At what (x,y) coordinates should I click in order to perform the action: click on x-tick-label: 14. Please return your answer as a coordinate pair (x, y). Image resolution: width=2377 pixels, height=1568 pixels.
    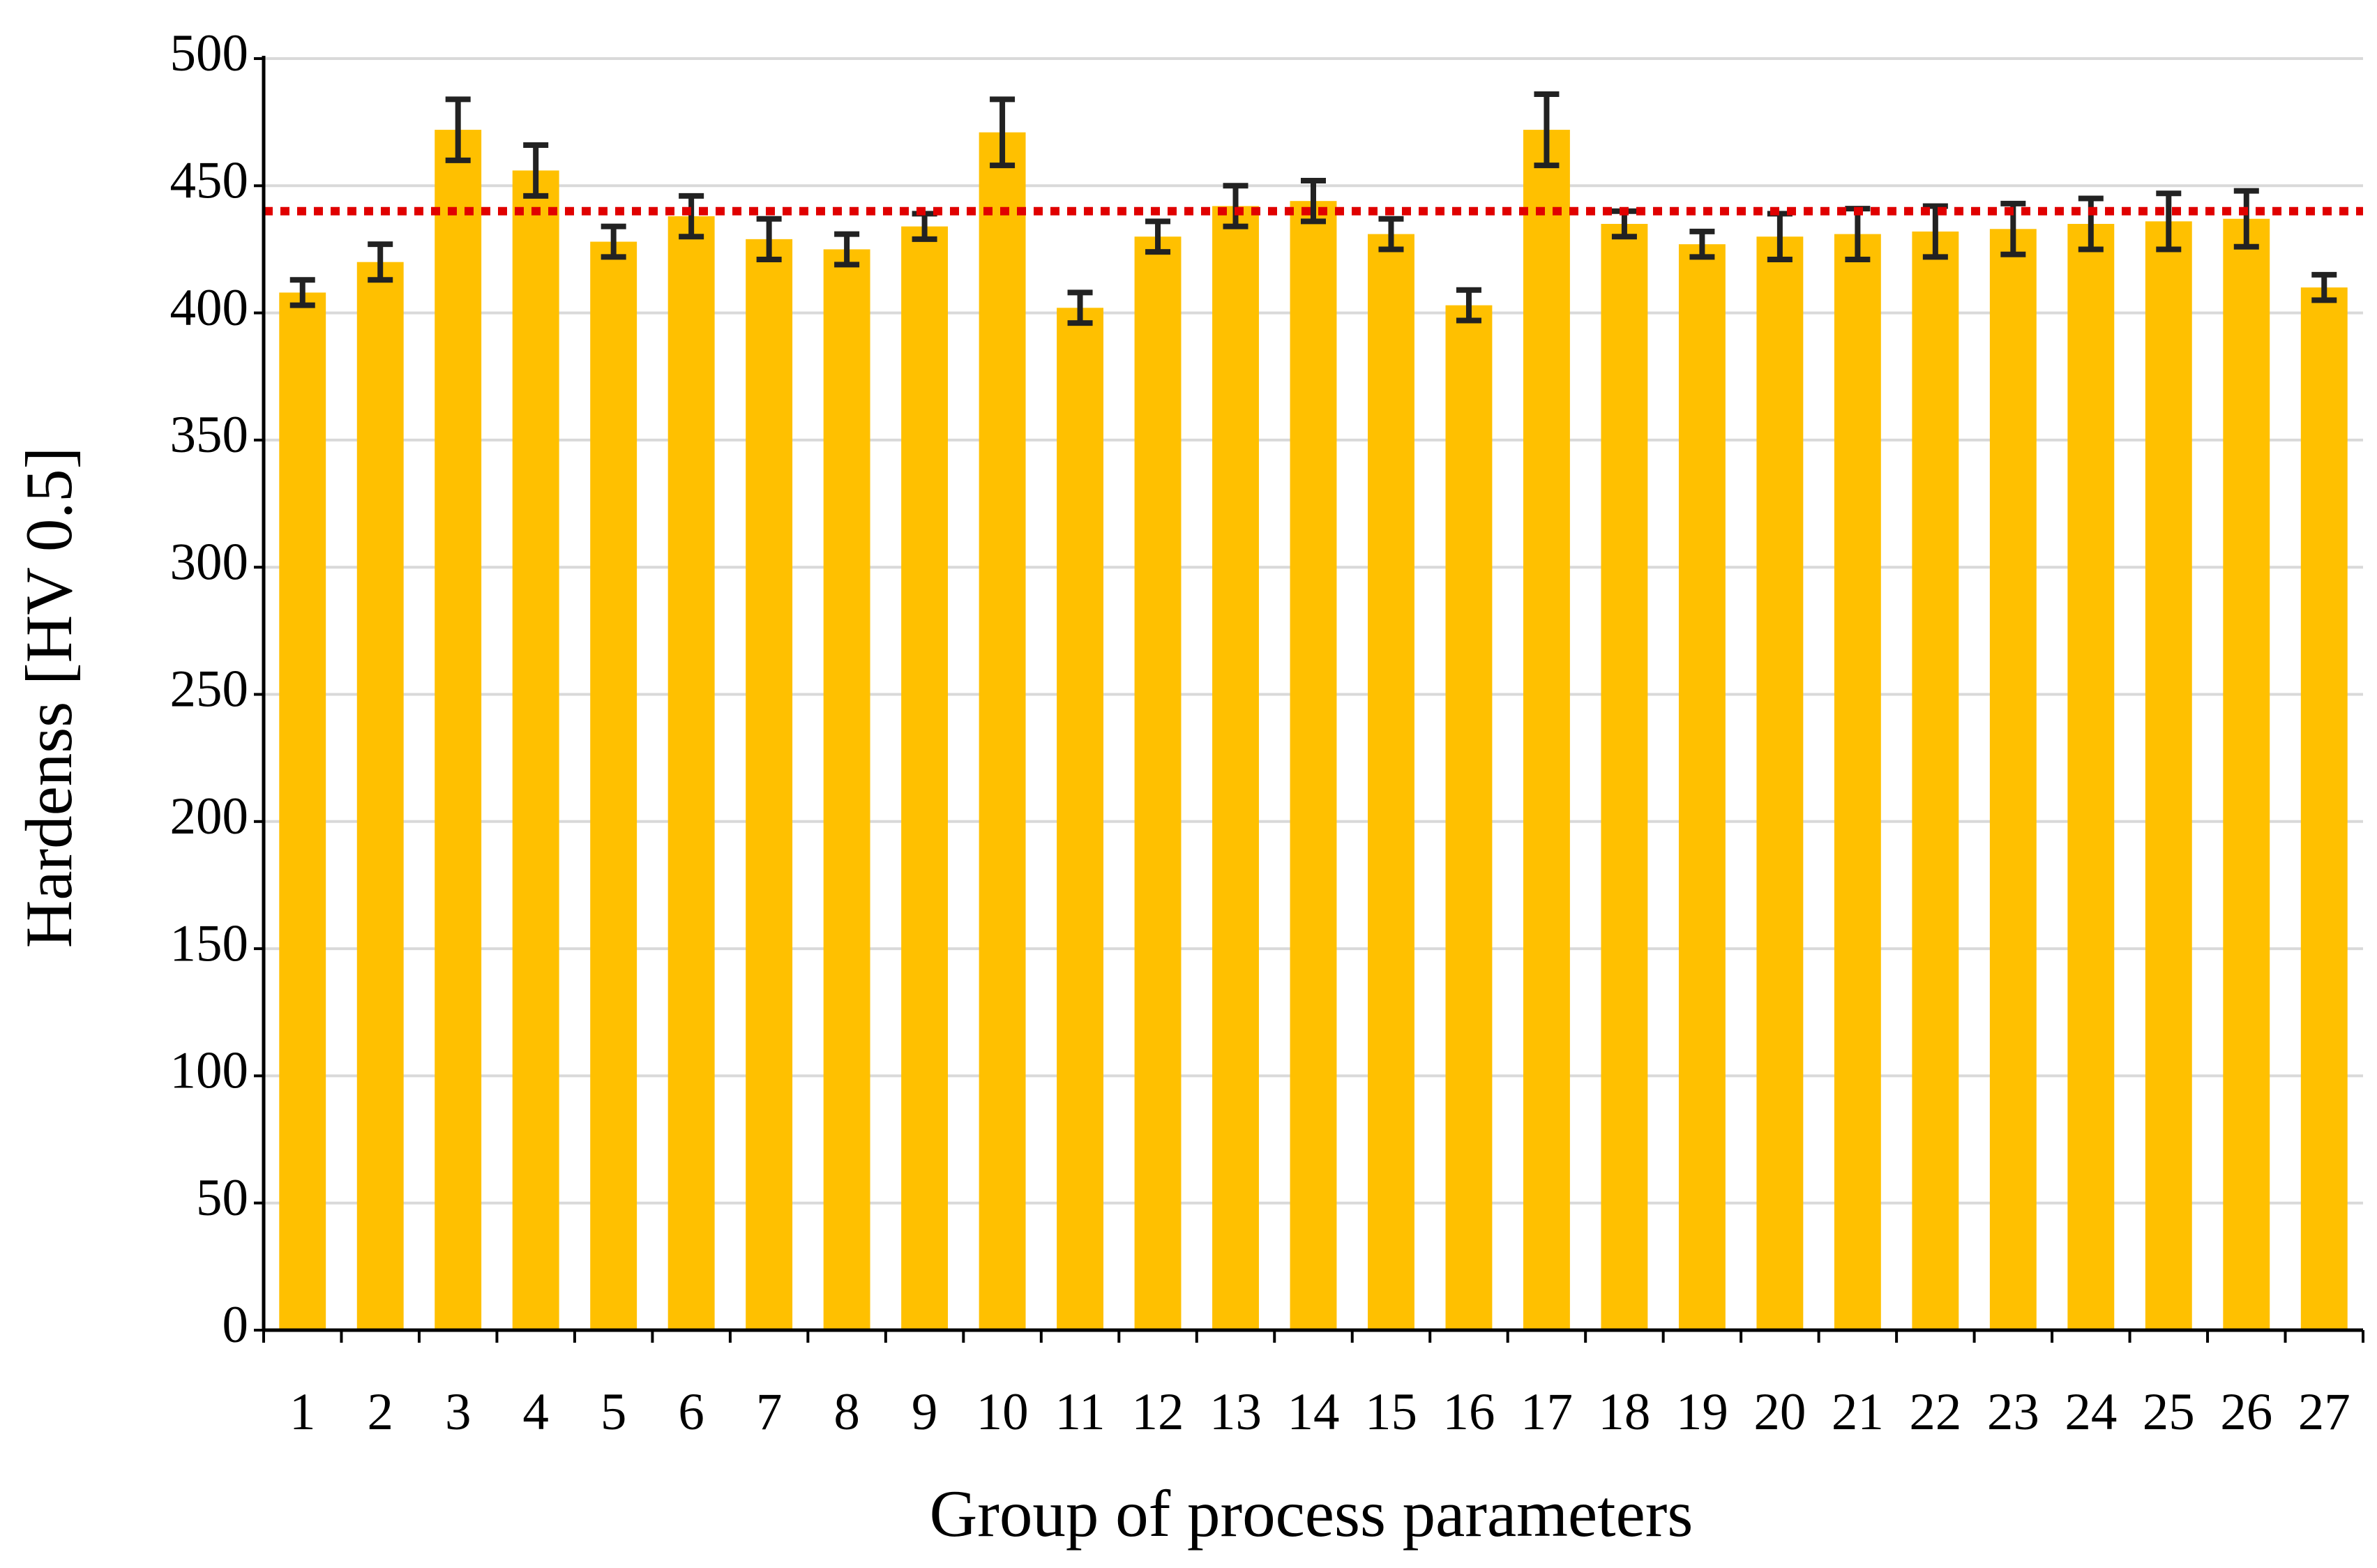
    Looking at the image, I should click on (1314, 1412).